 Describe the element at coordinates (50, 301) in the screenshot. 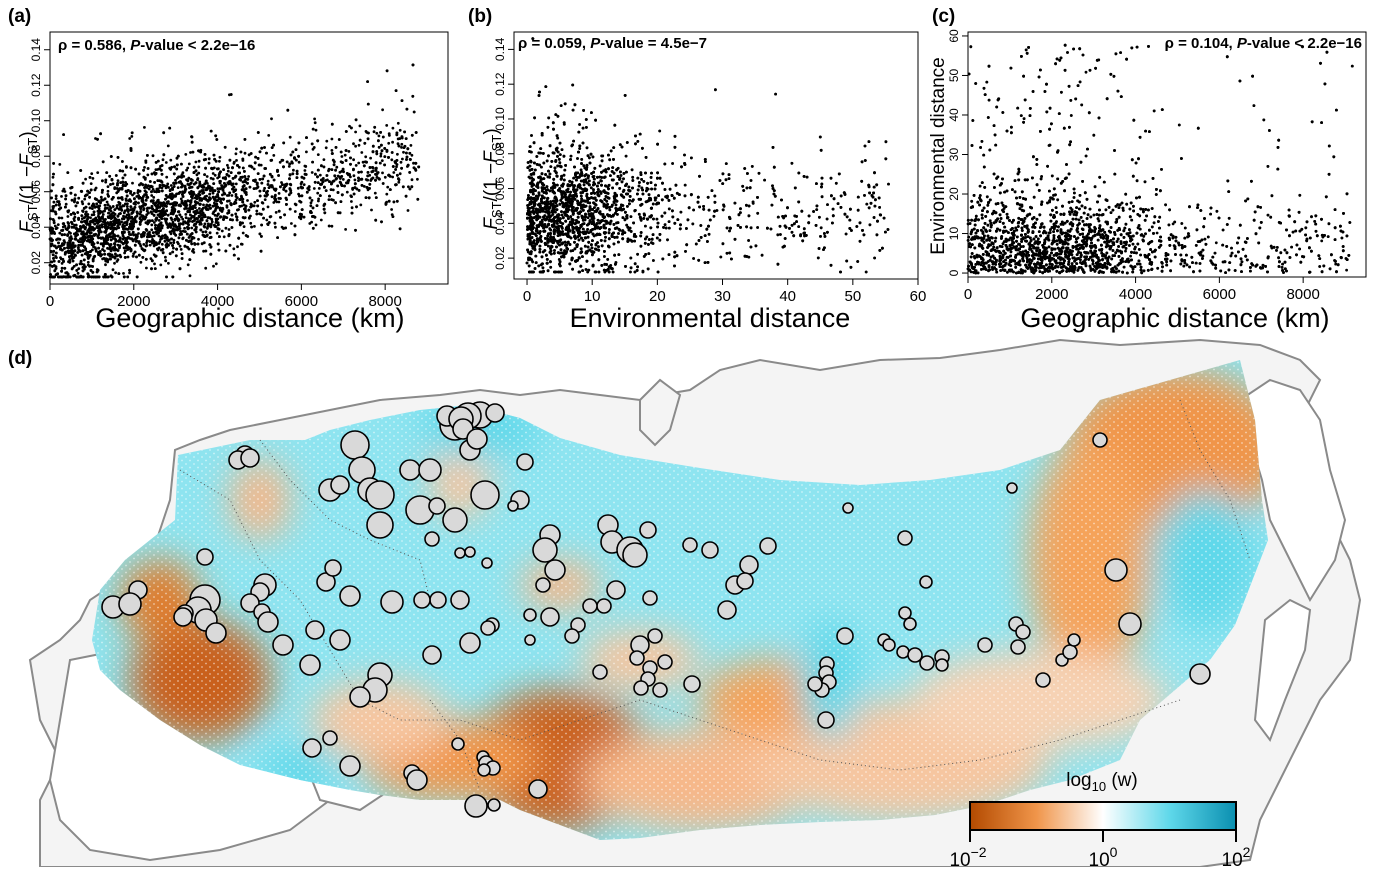

I see `x-tick-label-a-0: 0` at that location.